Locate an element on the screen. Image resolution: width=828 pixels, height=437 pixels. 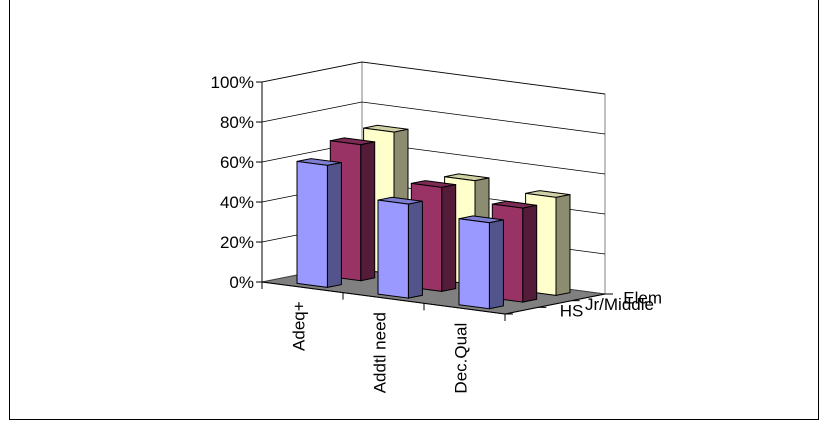
series-label: HS is located at coordinates (572, 311).